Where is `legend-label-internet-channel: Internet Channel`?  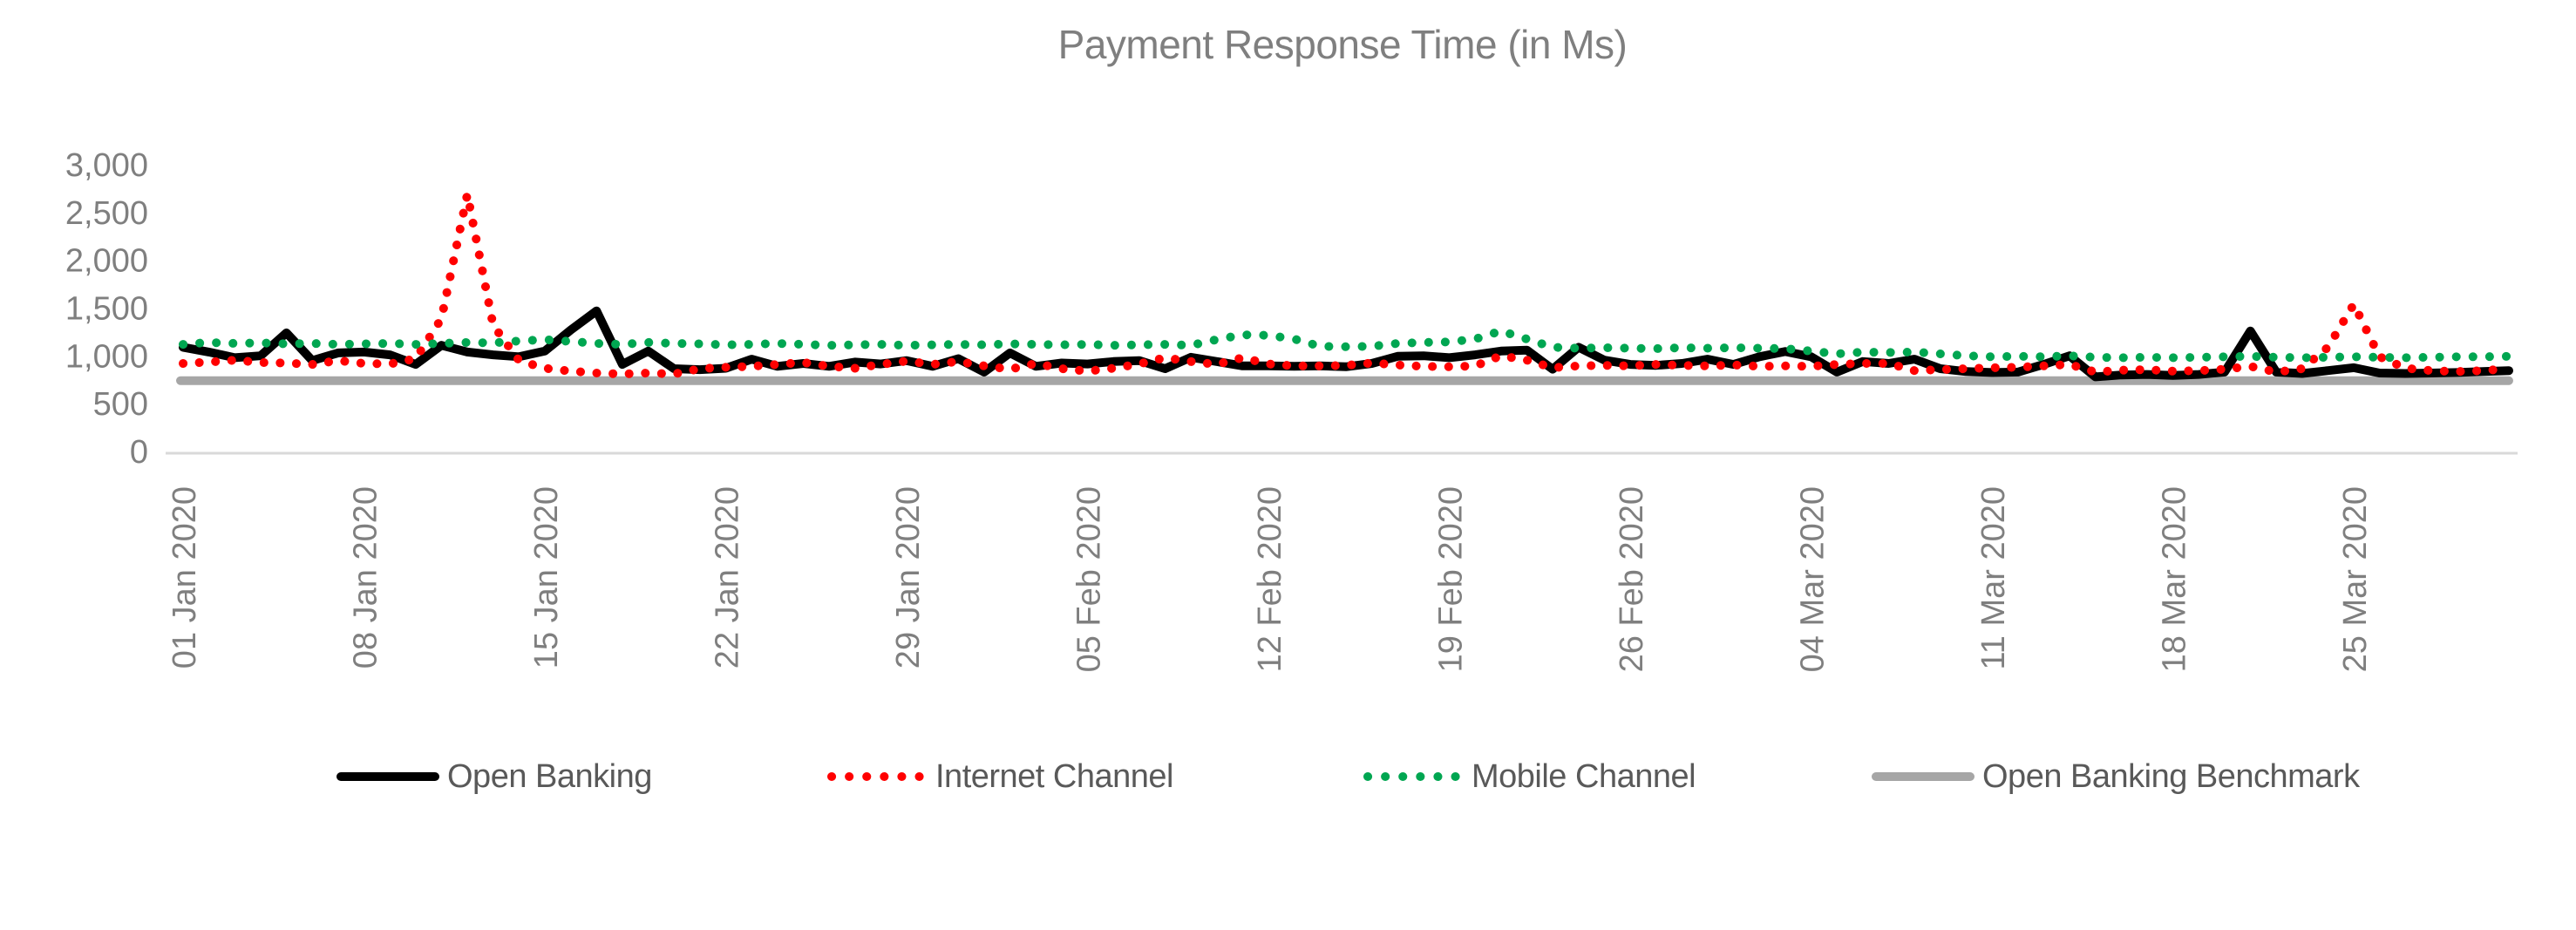
legend-label-internet-channel: Internet Channel is located at coordinates (1054, 776).